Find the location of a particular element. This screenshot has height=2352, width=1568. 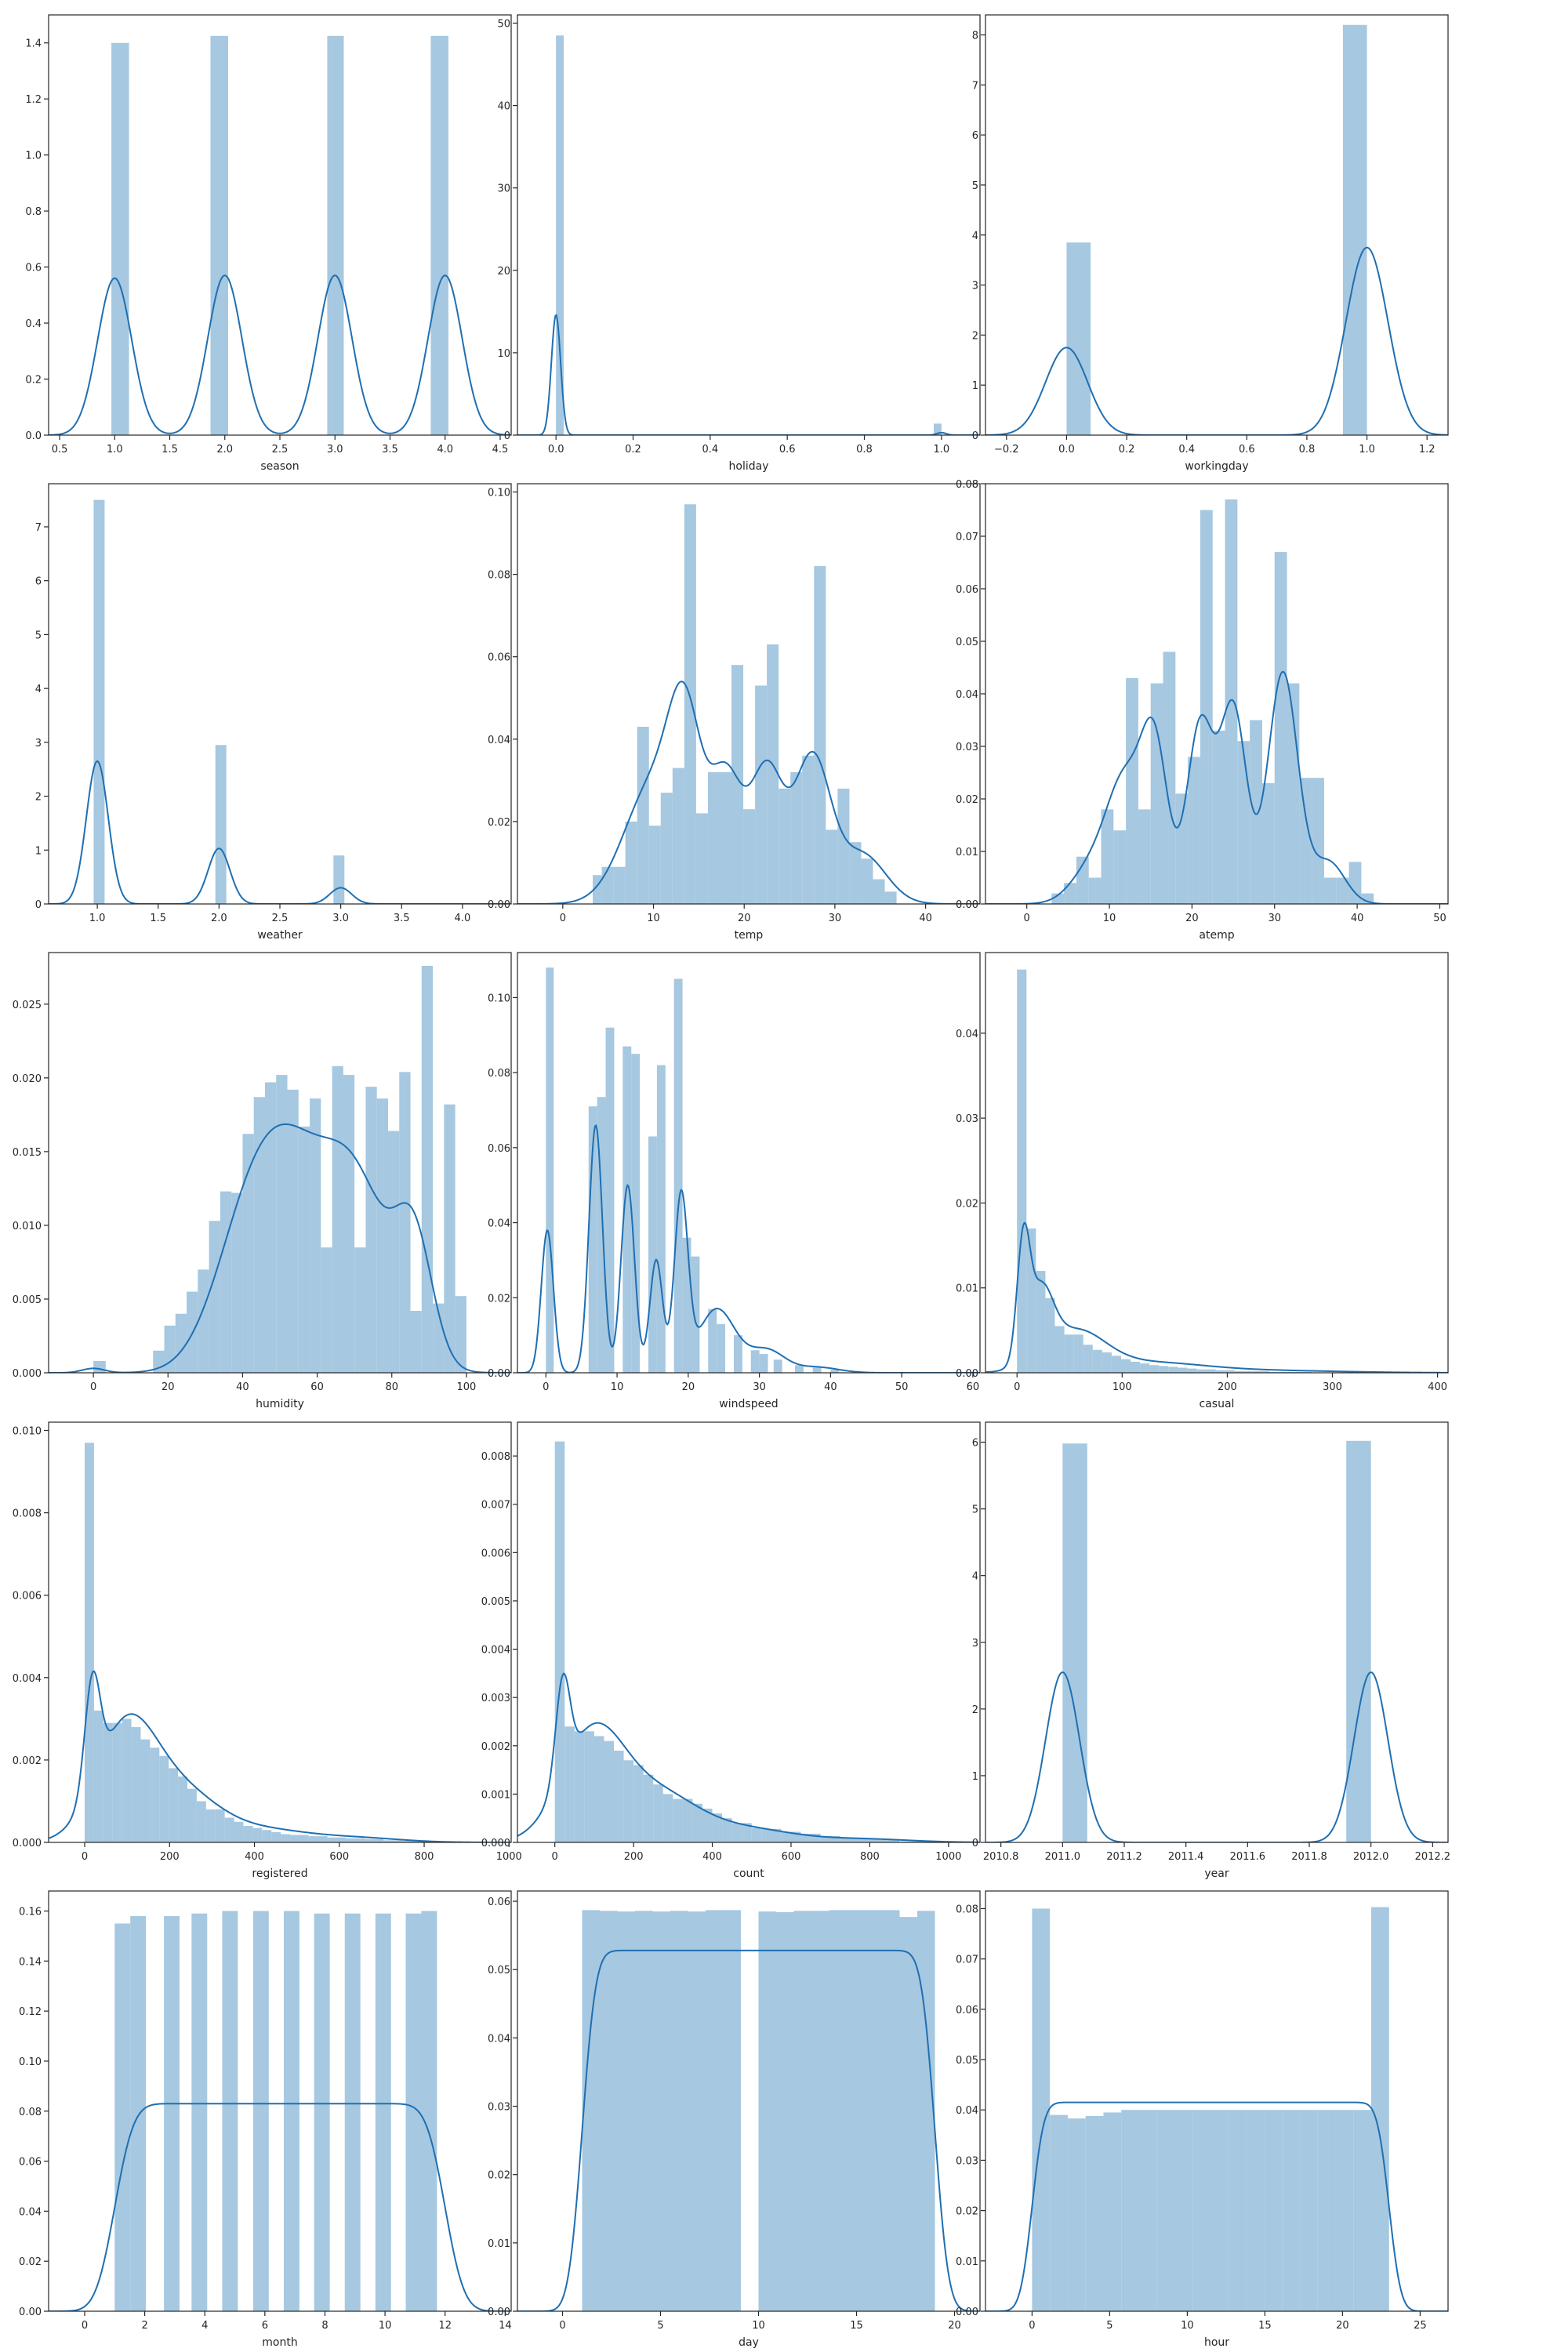

x-tick-label: 400 is located at coordinates (254, 1857).